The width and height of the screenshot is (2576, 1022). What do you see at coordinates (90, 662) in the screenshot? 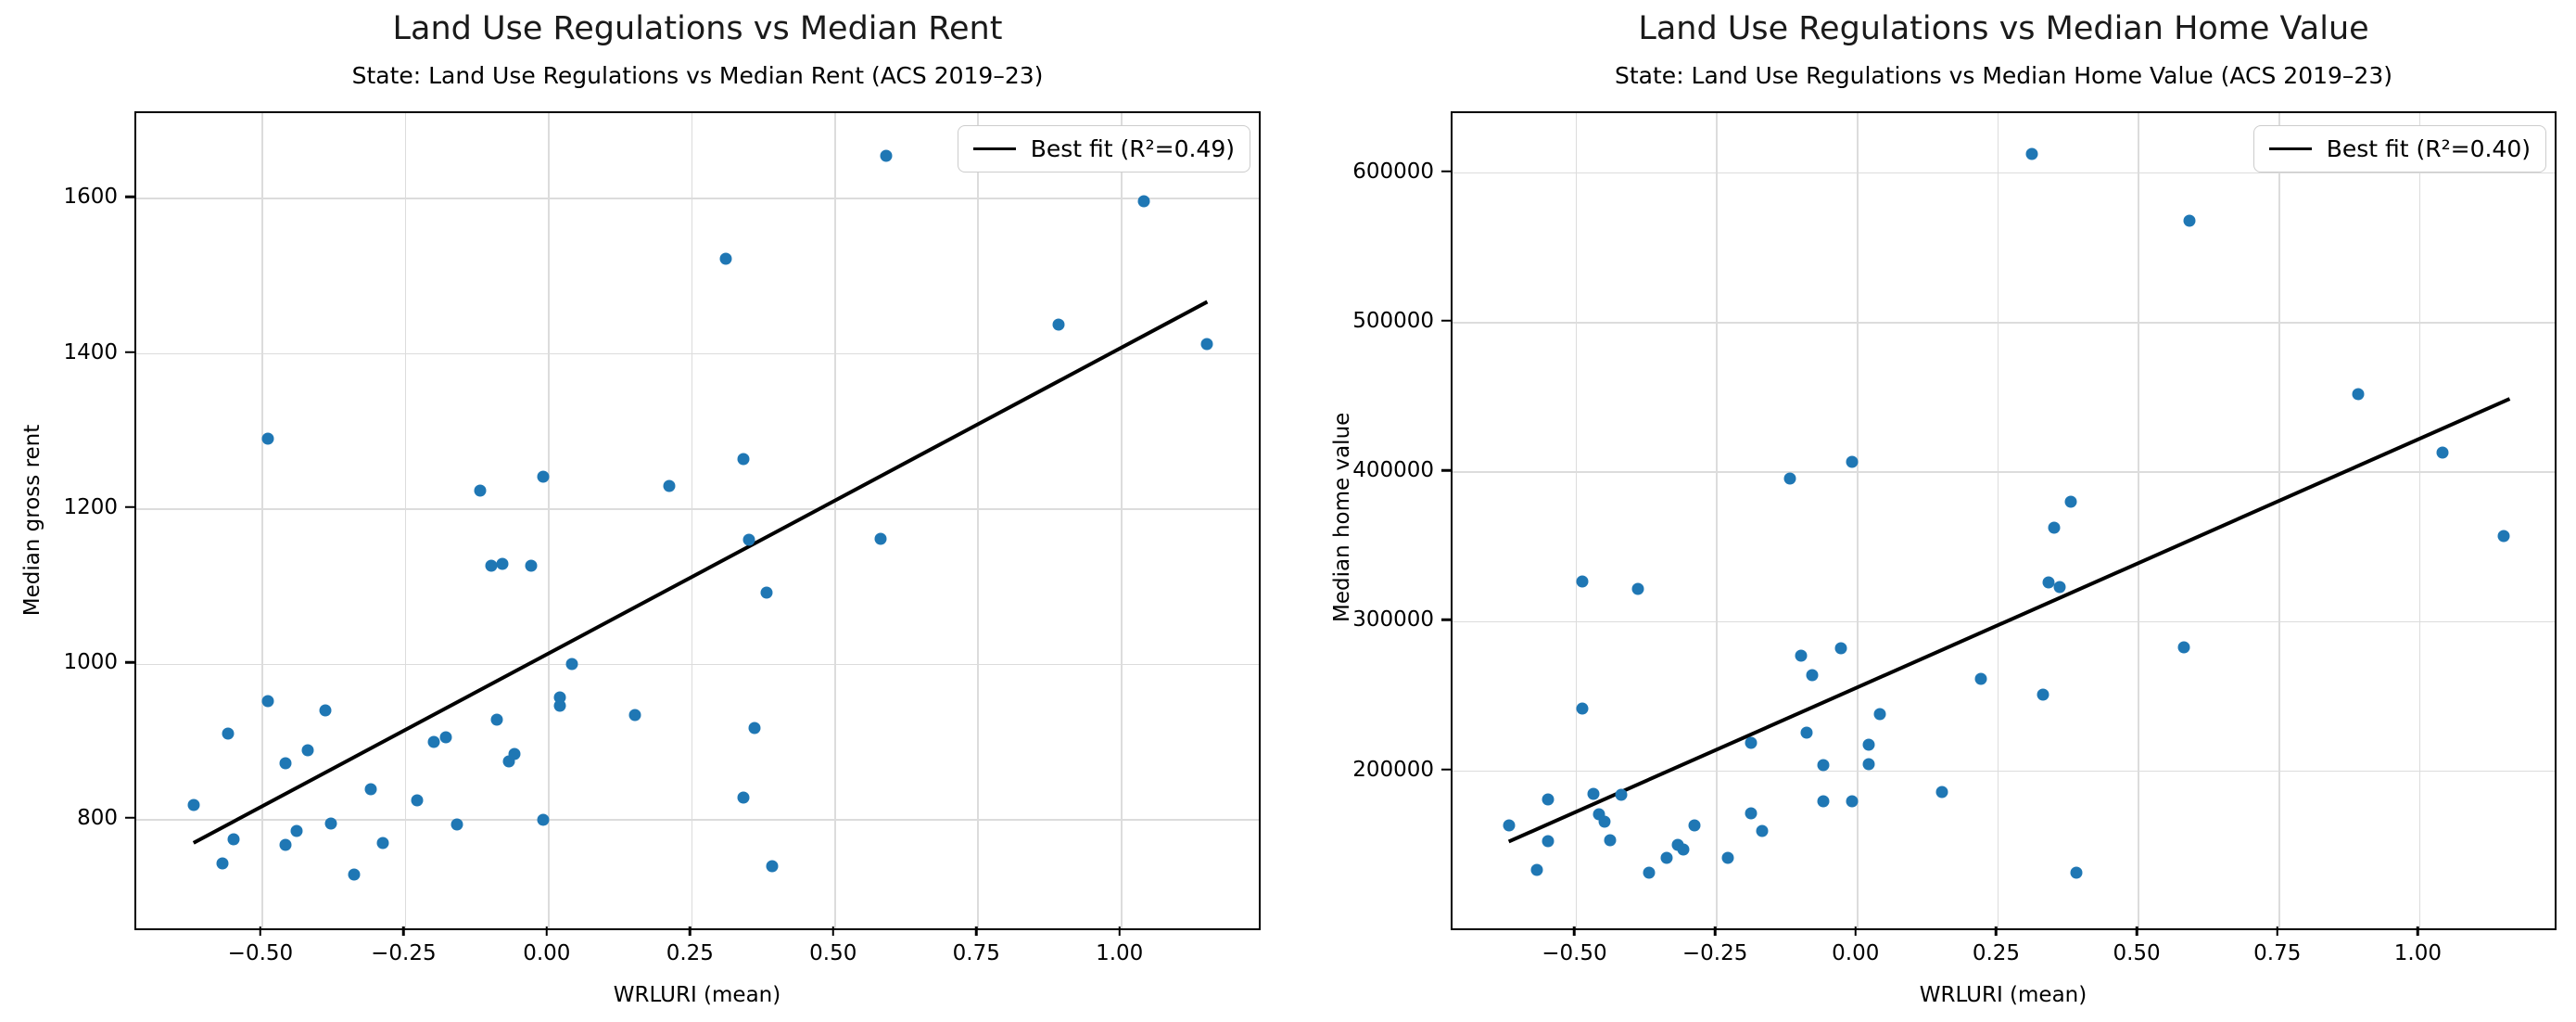
I see `y-tick-label: 1000` at bounding box center [90, 662].